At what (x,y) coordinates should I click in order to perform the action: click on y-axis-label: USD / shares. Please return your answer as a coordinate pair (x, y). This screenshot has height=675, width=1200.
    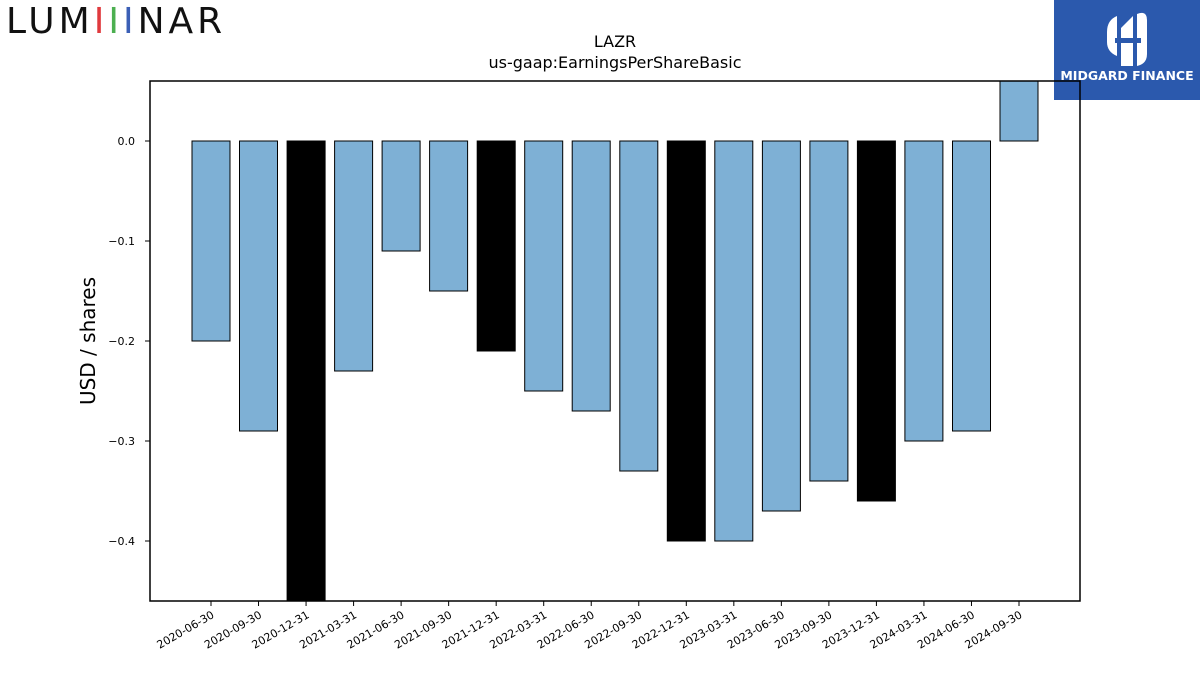
    Looking at the image, I should click on (88, 341).